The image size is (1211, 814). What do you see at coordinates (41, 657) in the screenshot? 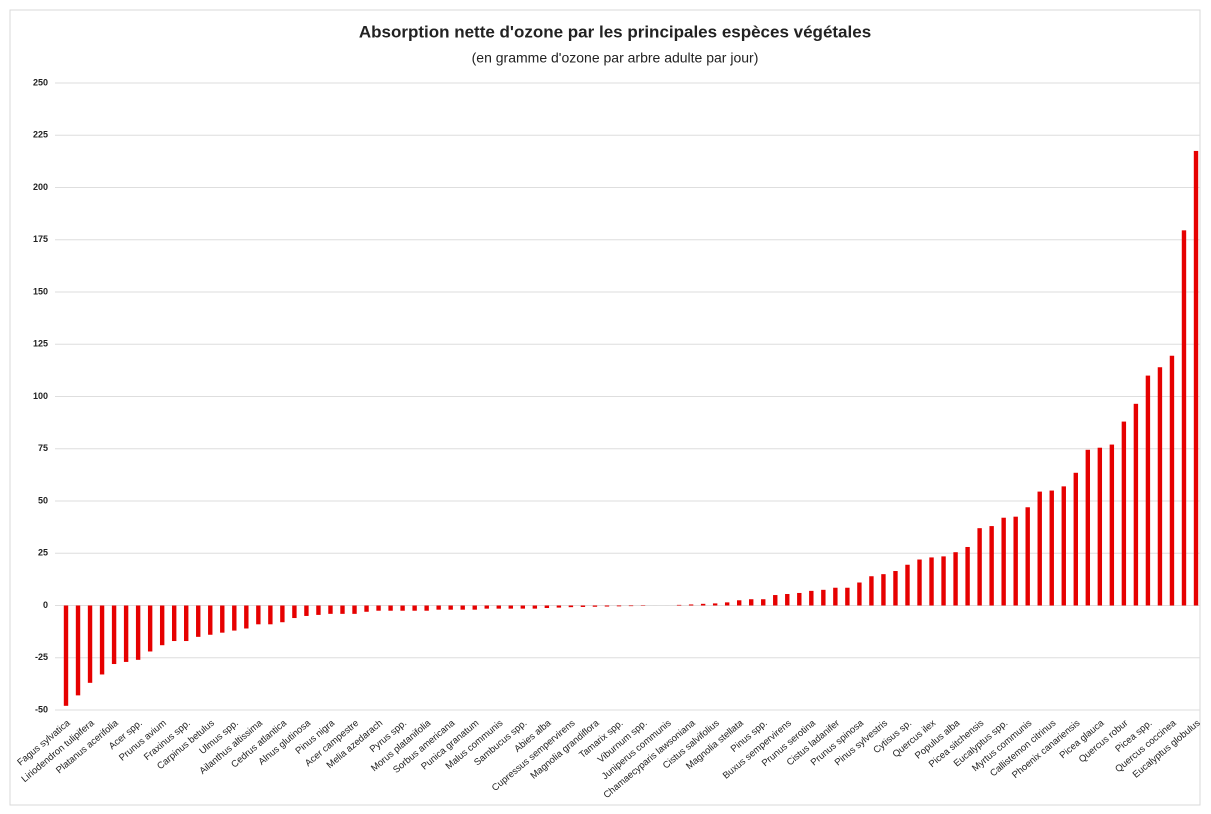
I see `y-tick-label: -25` at bounding box center [41, 657].